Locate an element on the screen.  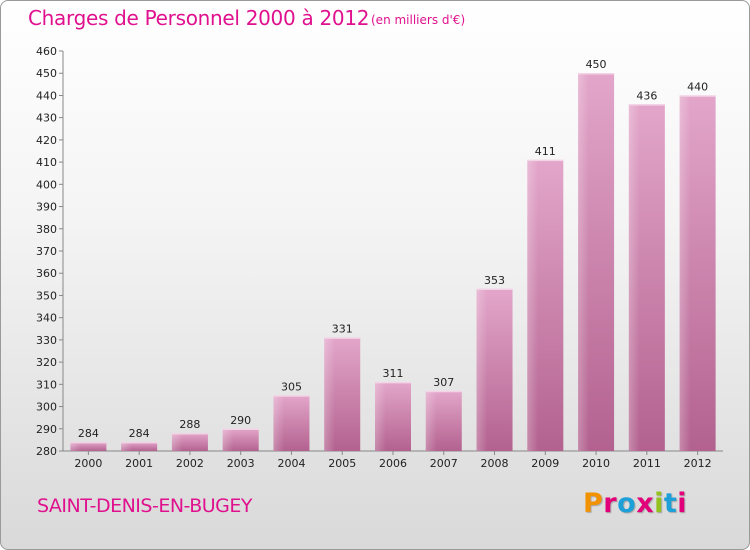
y-tick-label: 300 is located at coordinates (46, 407).